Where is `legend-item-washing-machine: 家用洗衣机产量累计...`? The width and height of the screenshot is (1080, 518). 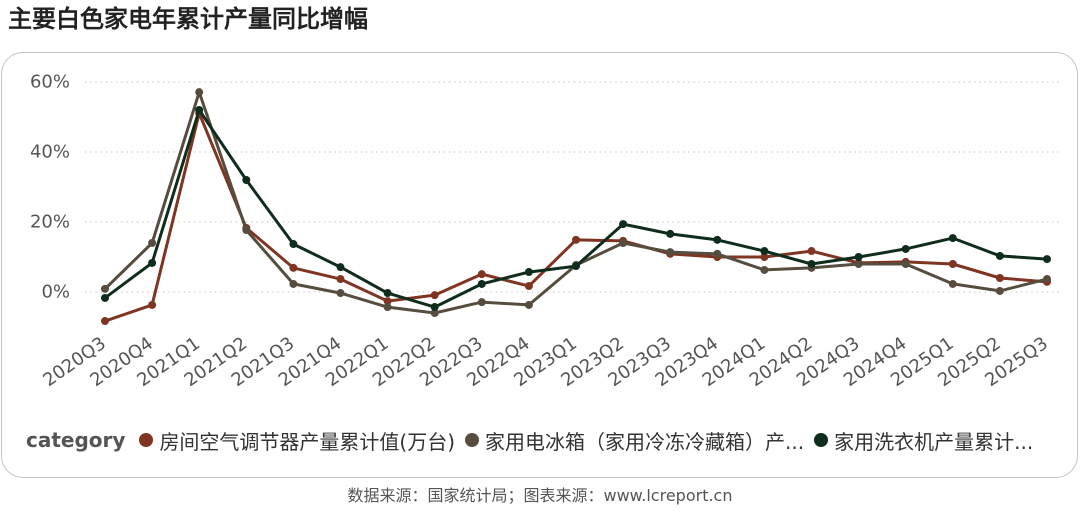 legend-item-washing-machine: 家用洗衣机产量累计... is located at coordinates (923, 440).